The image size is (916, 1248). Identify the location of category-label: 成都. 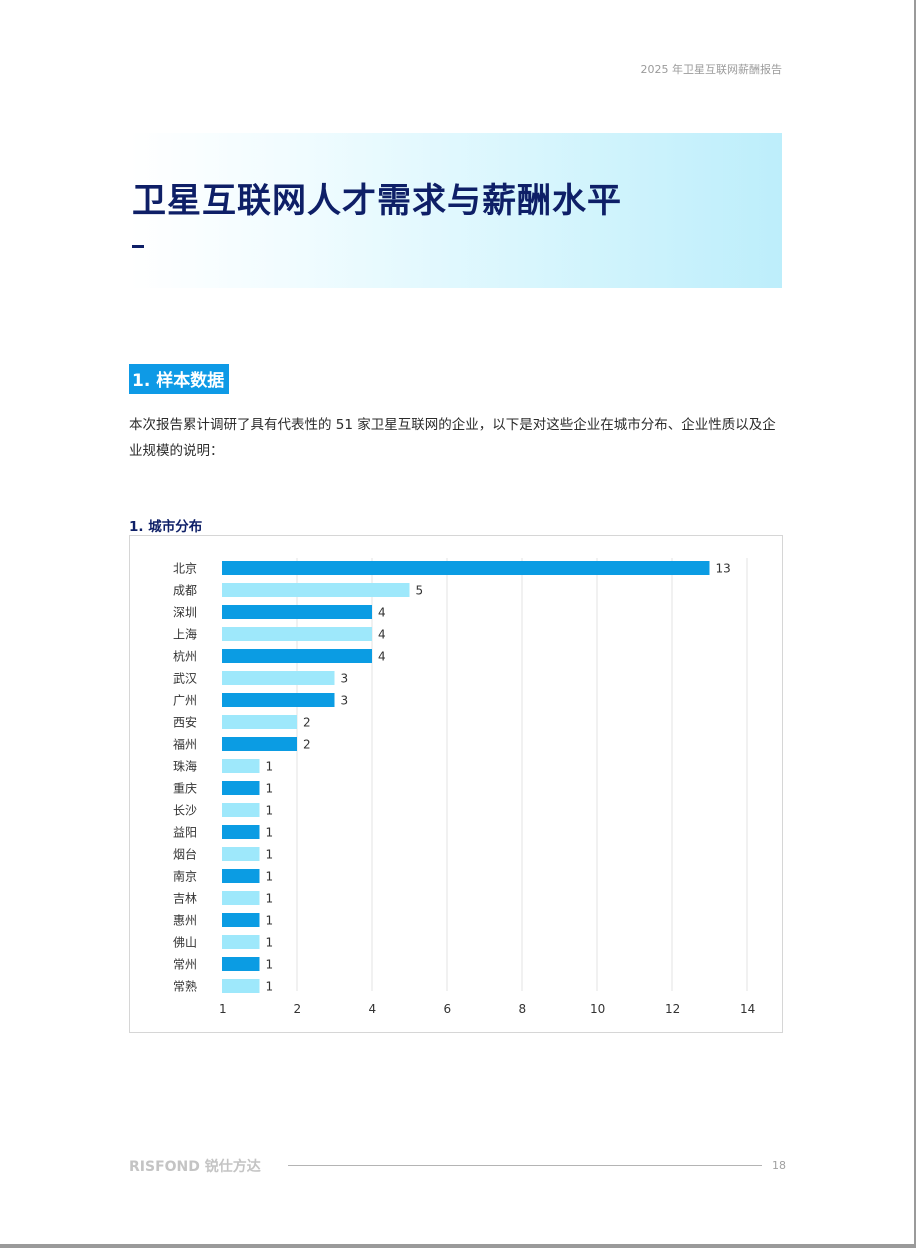
(185, 591).